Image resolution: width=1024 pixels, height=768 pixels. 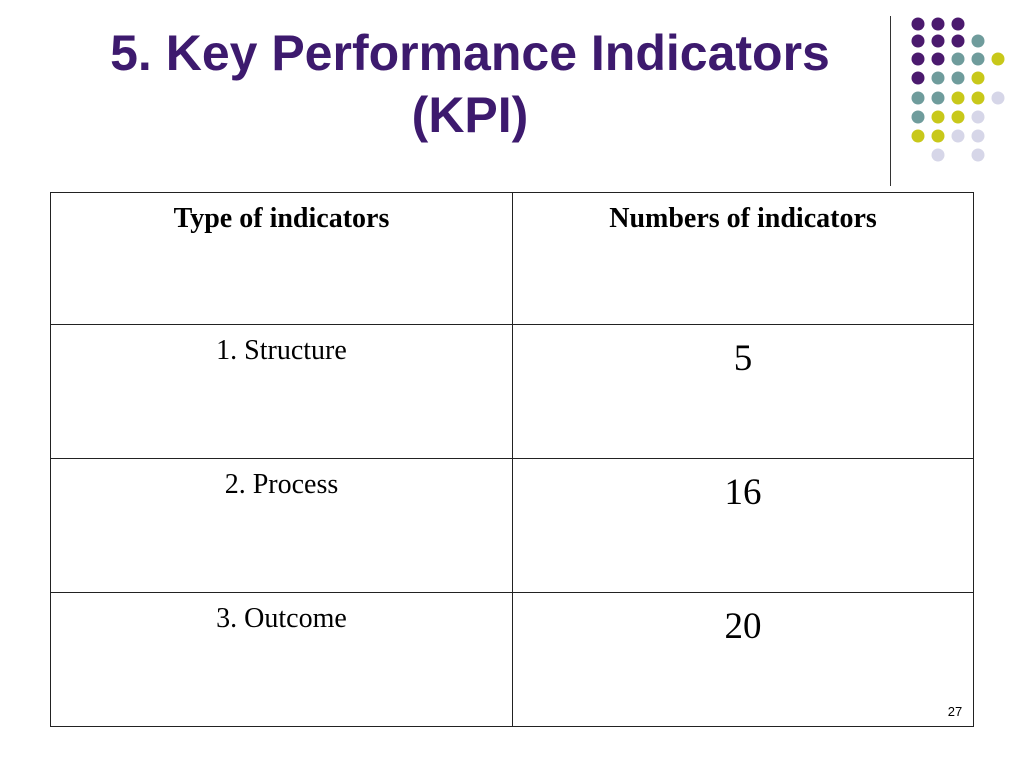 I want to click on indicator-count-cell: 16, so click(x=743, y=525).